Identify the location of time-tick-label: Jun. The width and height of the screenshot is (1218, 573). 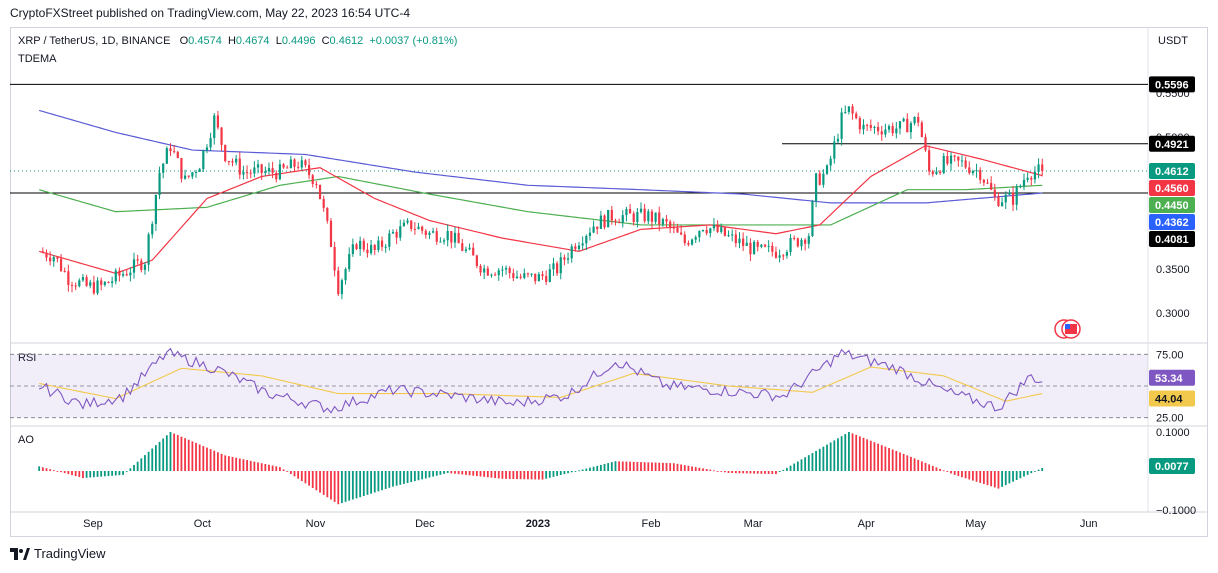
(1089, 524).